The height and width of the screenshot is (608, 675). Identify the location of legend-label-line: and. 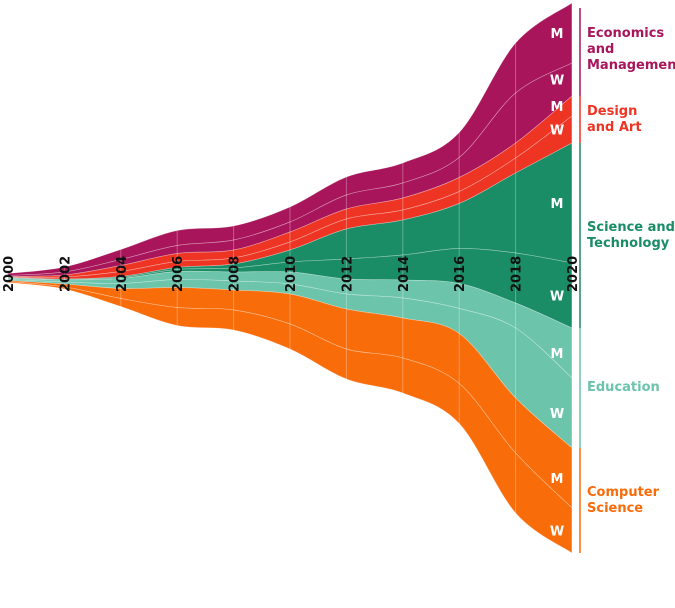
(601, 49).